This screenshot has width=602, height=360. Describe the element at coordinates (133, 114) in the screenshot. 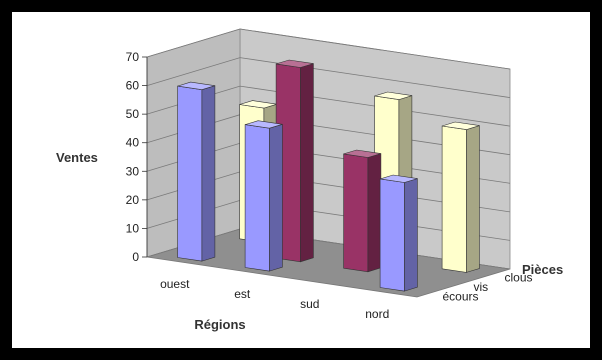

I see `y-tick-label: 50` at that location.